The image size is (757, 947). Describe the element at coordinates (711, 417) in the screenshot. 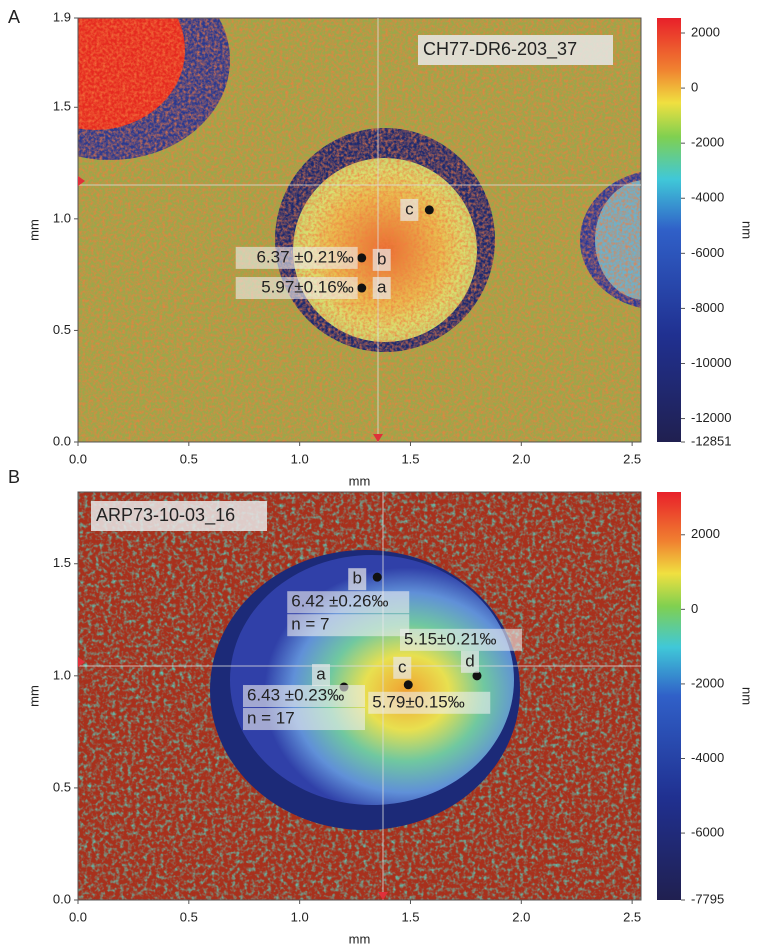

I see `colorbar-tick-label: -12000` at that location.